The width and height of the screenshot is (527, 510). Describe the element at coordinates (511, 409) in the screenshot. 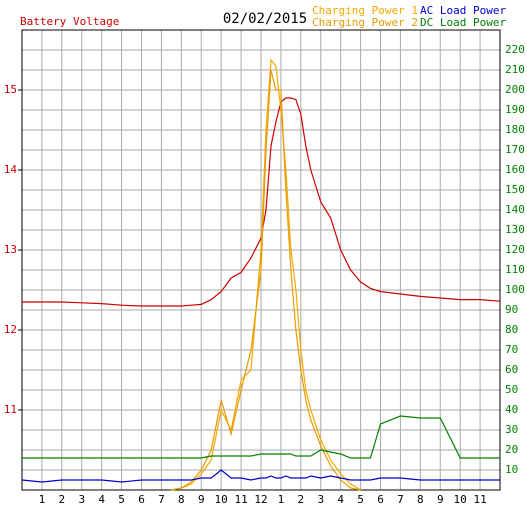

I see `y2-tick-label: 40` at that location.